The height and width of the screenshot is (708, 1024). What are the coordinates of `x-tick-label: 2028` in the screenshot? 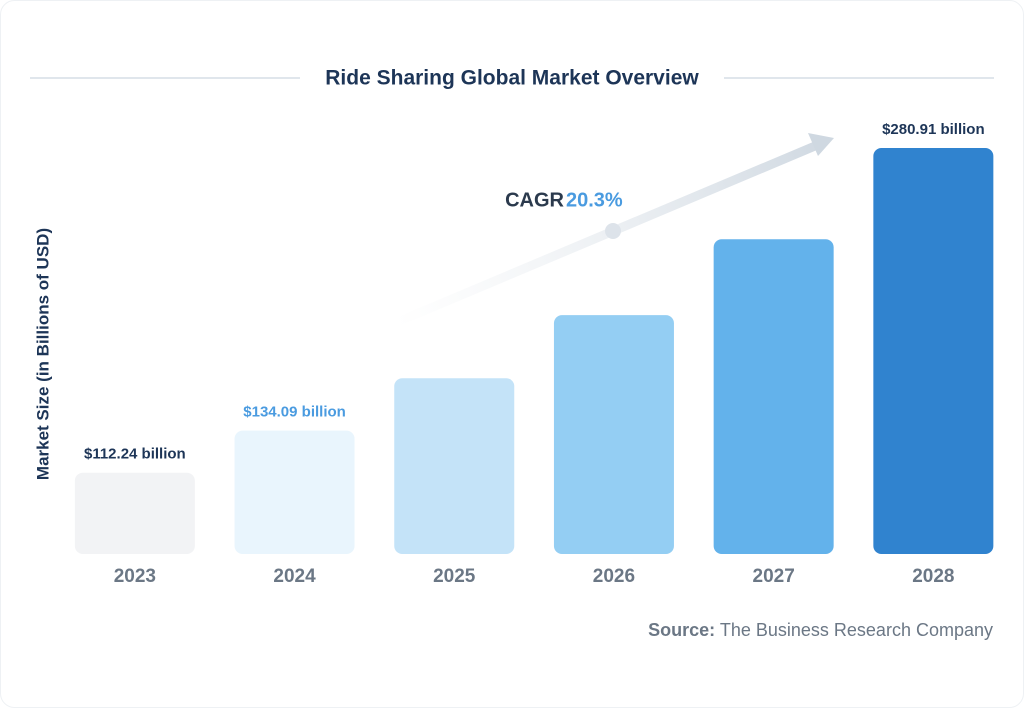 It's located at (933, 576).